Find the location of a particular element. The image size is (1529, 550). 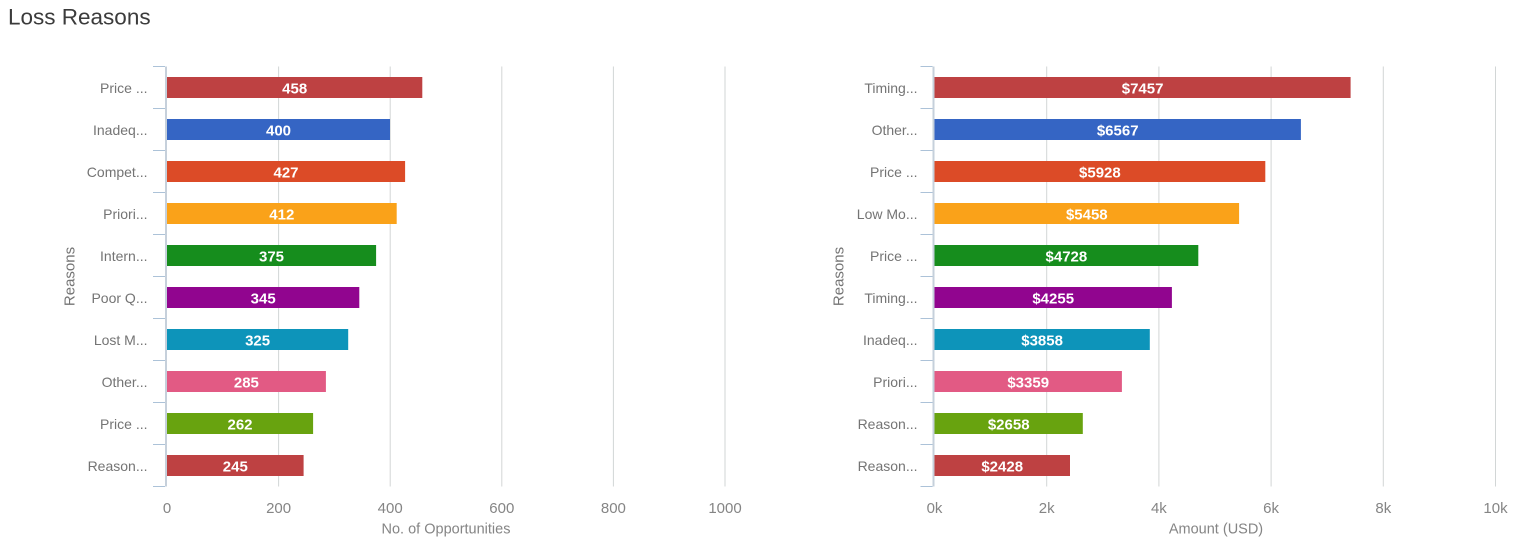

svg-text: $3858 is located at coordinates (1042, 340).